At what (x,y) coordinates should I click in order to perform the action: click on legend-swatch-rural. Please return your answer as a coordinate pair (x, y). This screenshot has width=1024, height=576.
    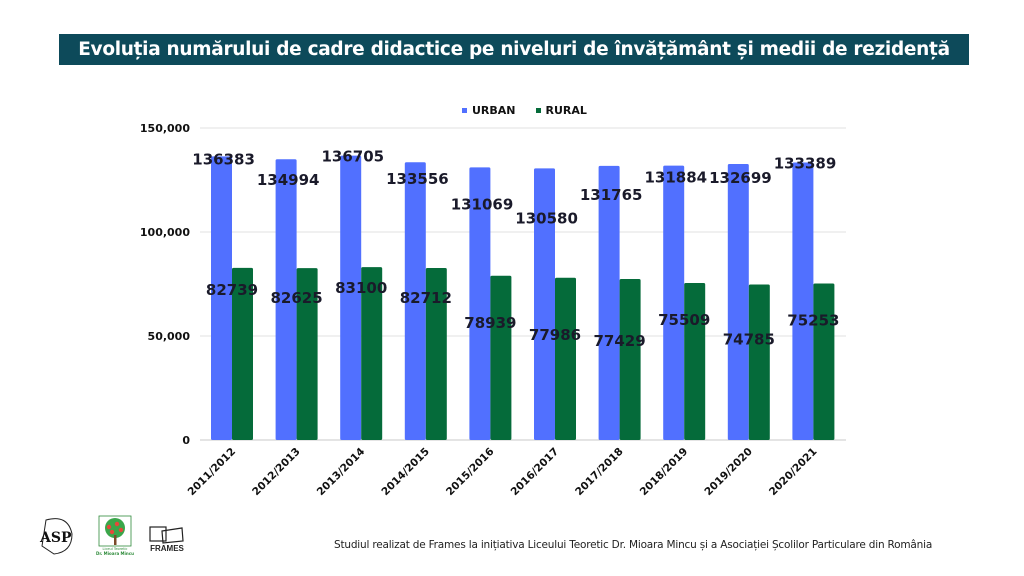
    Looking at the image, I should click on (538, 110).